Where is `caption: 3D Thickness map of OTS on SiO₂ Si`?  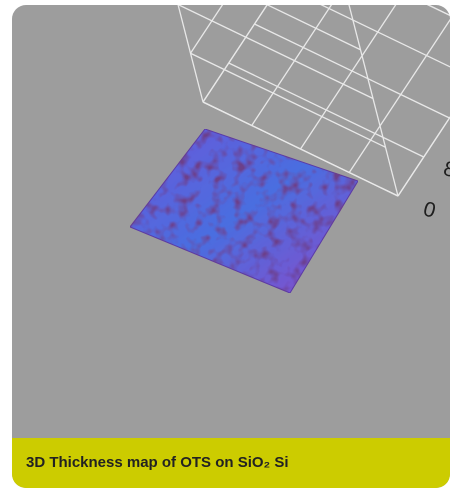
caption: 3D Thickness map of OTS on SiO₂ Si is located at coordinates (231, 463).